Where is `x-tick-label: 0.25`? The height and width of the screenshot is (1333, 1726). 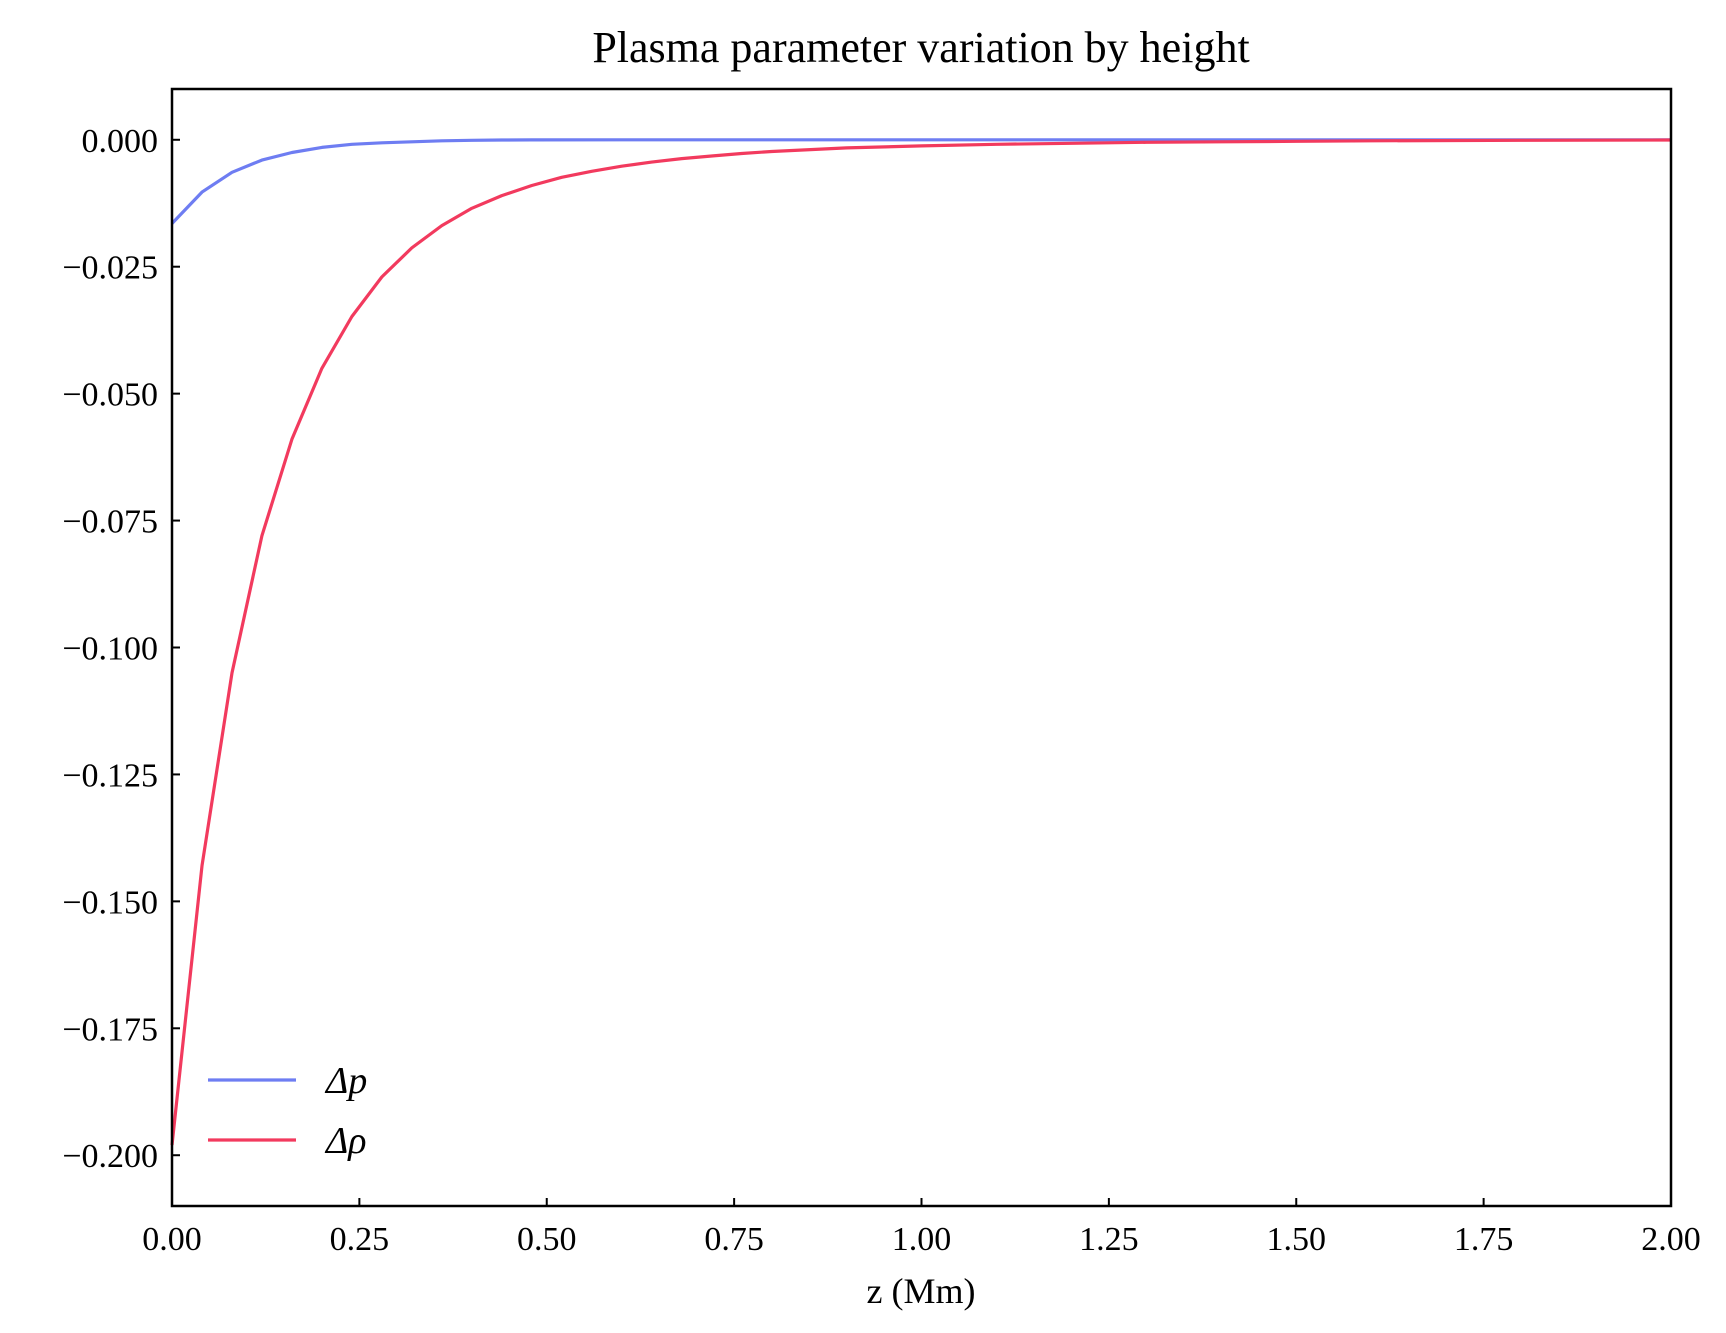
x-tick-label: 0.25 is located at coordinates (360, 1239).